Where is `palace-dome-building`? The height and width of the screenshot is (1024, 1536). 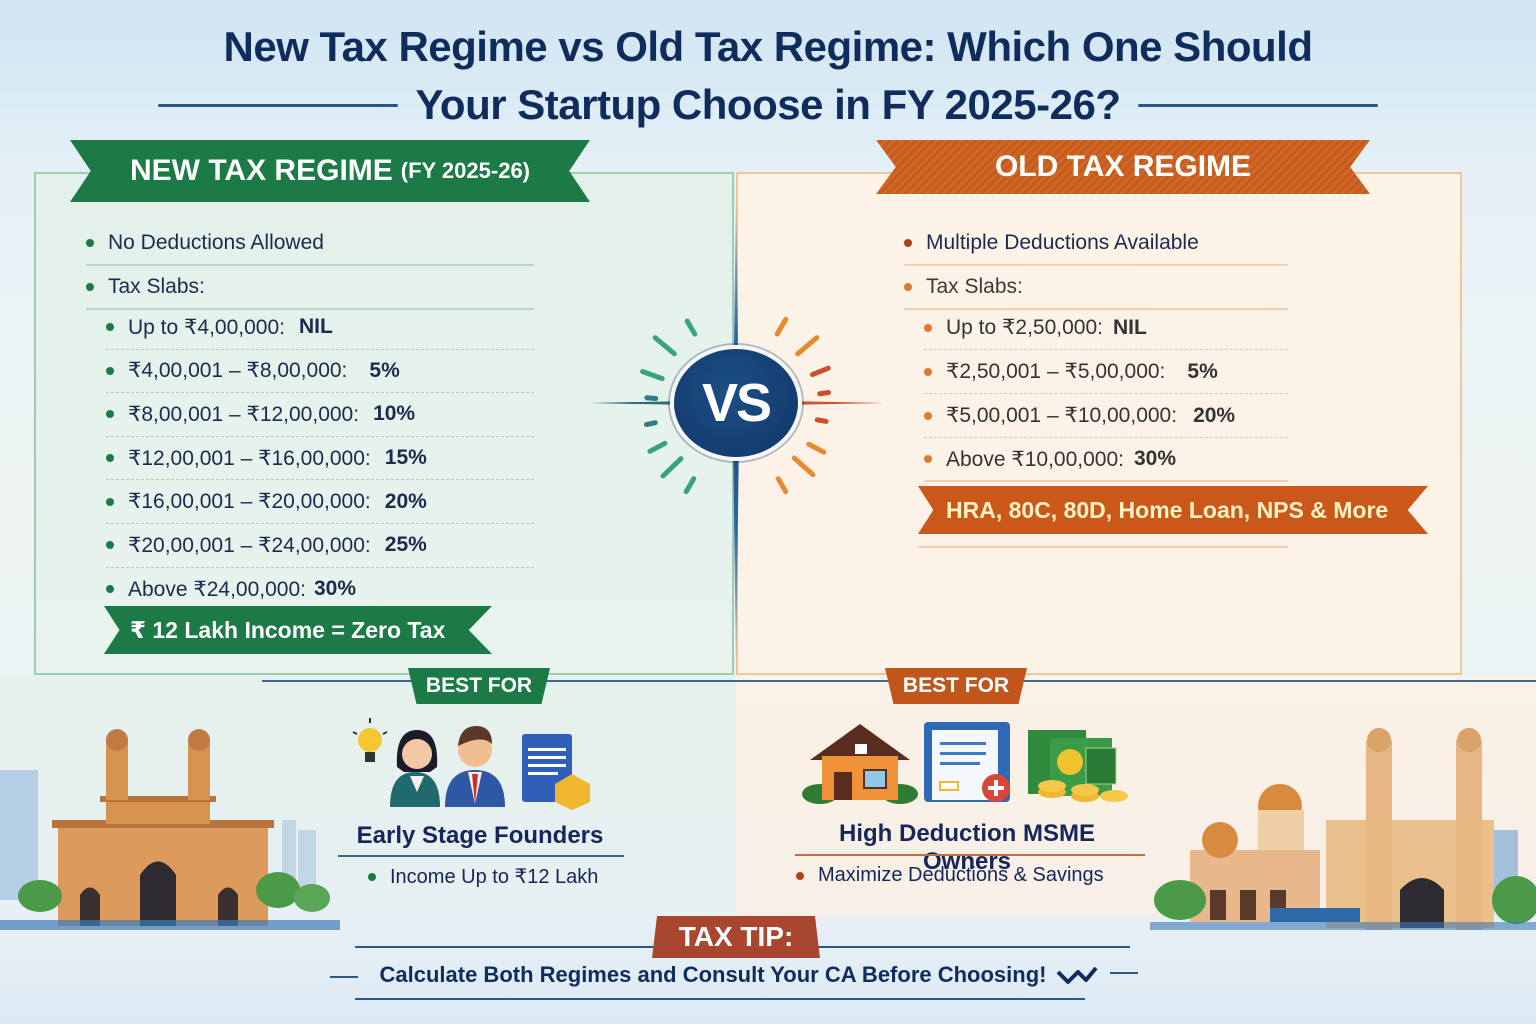
palace-dome-building is located at coordinates (1255, 853).